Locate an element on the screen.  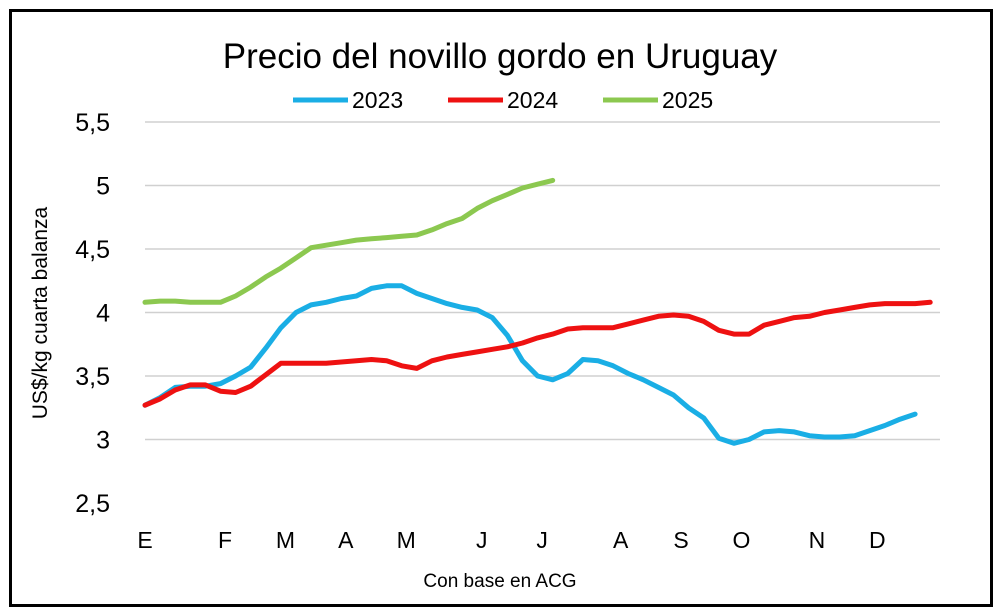
x-tick-label: S is located at coordinates (680, 540).